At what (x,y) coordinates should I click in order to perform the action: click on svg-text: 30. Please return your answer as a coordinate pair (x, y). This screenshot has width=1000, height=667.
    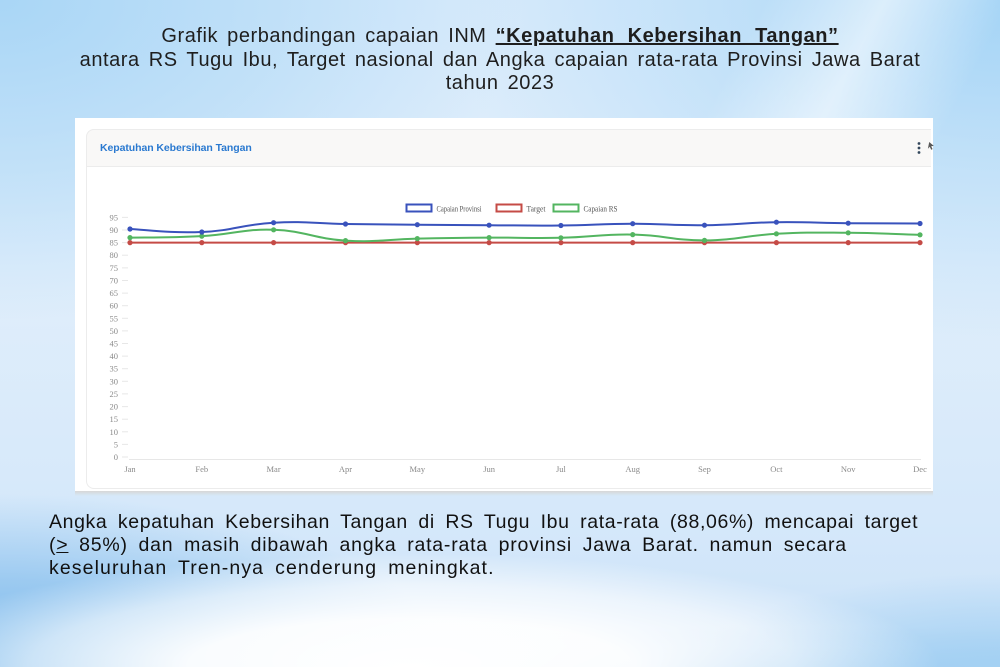
    Looking at the image, I should click on (114, 381).